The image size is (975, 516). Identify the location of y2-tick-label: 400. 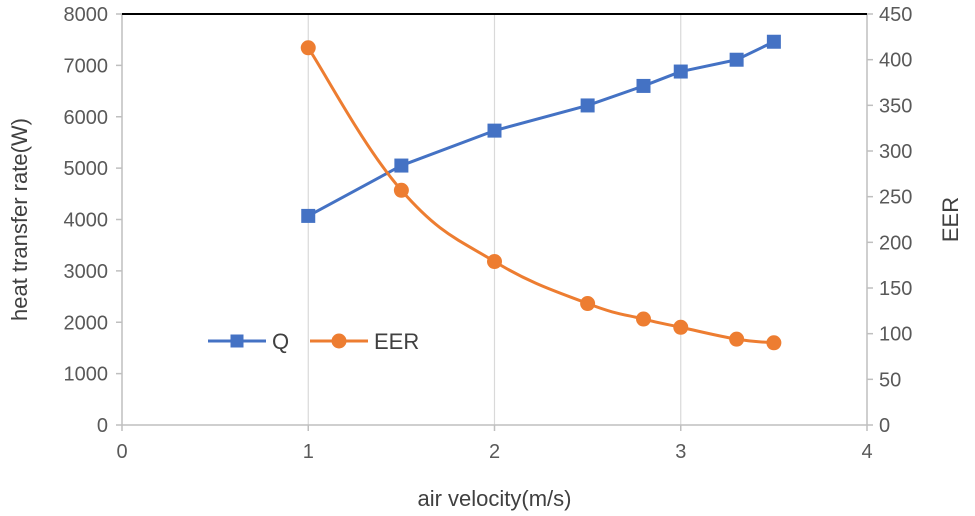
(895, 61).